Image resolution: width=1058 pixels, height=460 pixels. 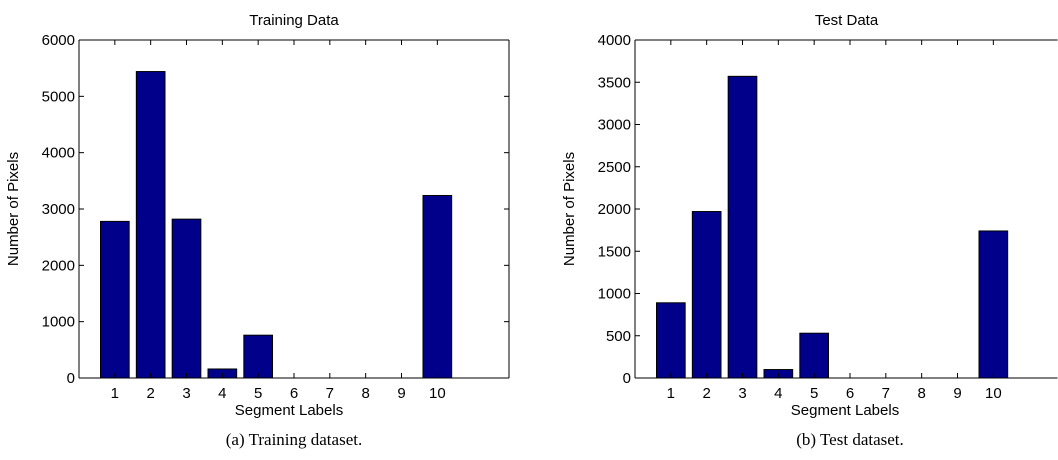 What do you see at coordinates (847, 20) in the screenshot?
I see `chart-title: Test Data` at bounding box center [847, 20].